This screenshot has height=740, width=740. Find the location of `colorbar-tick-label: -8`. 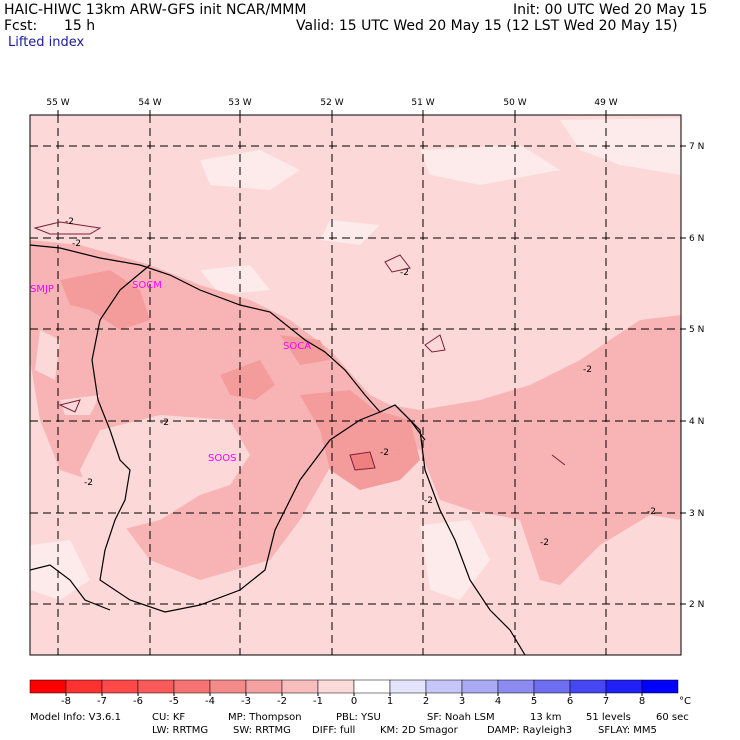

colorbar-tick-label: -8 is located at coordinates (66, 701).